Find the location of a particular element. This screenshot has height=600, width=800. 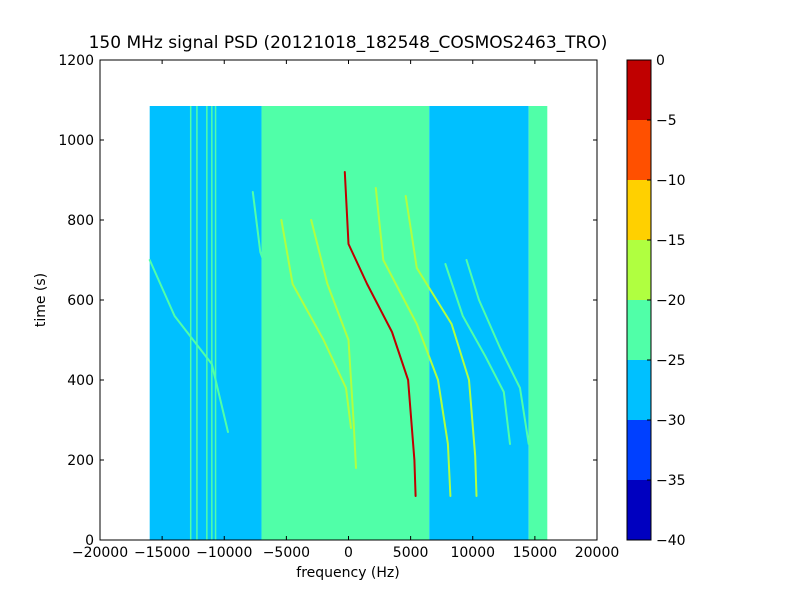

colorbar-tick-label: −30 is located at coordinates (671, 421).